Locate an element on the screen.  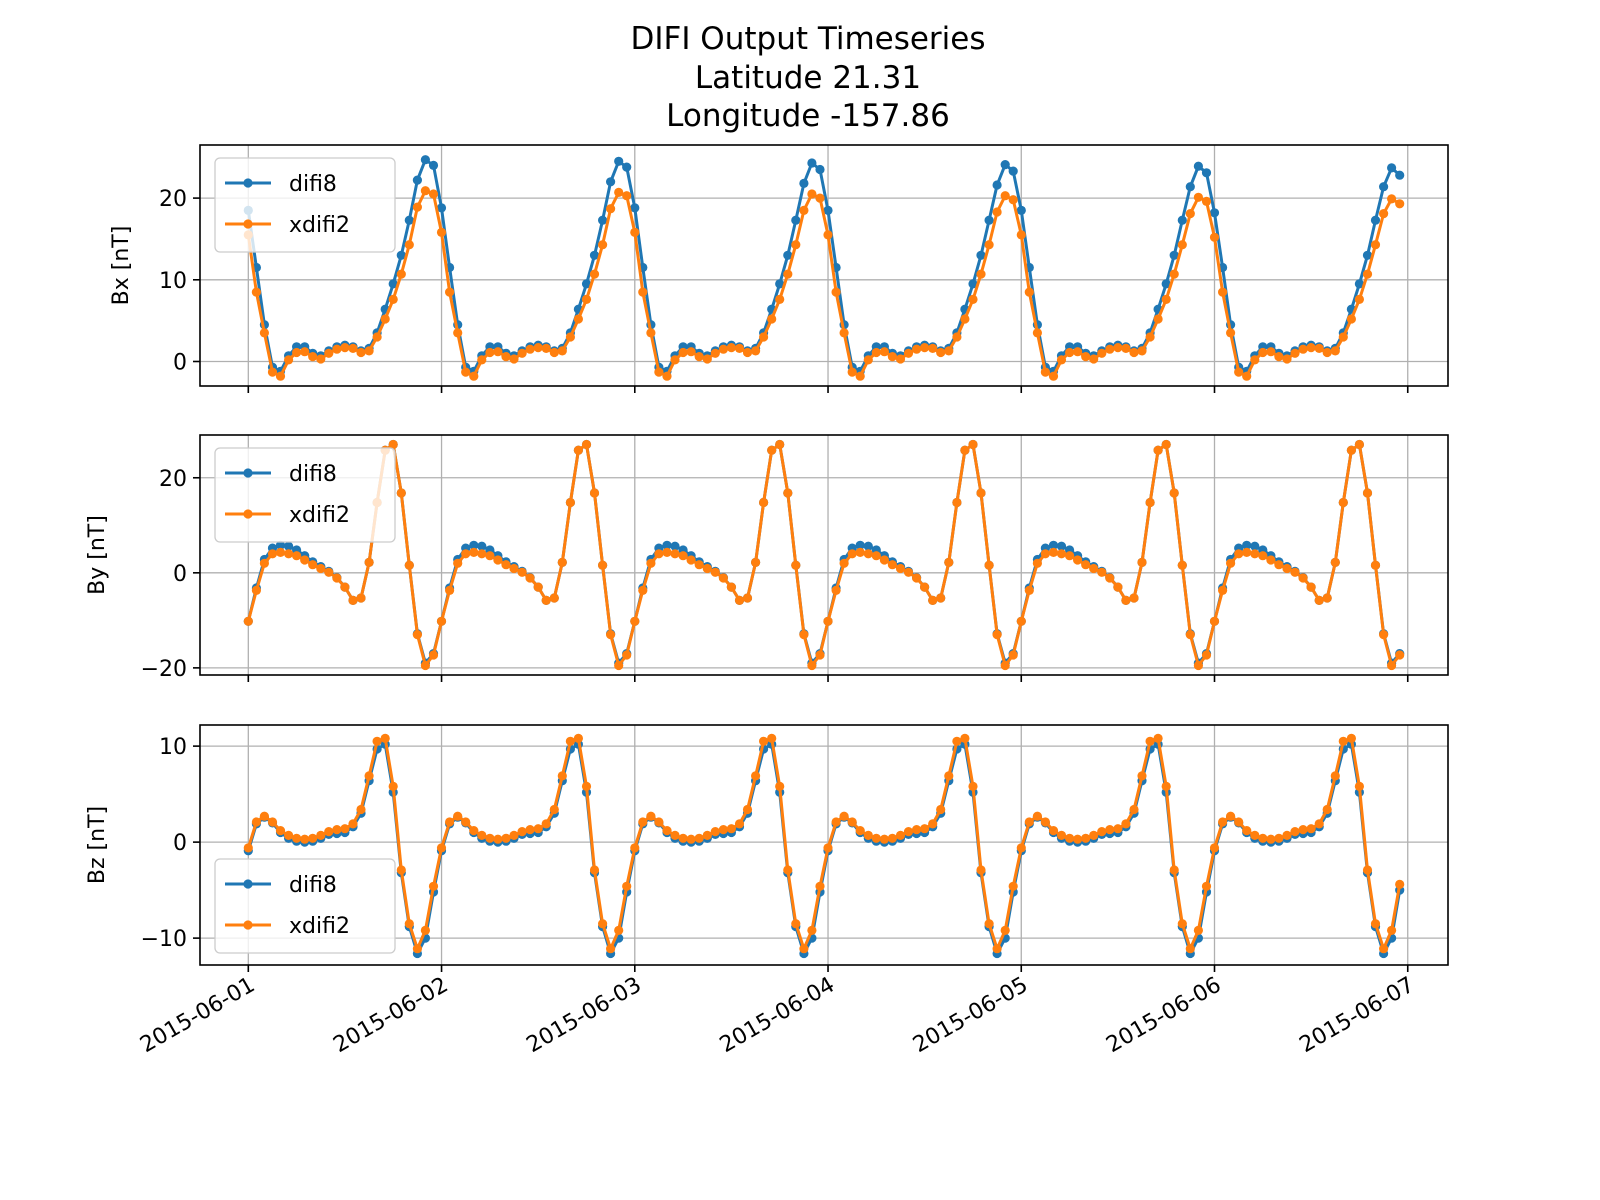
y-axis-label: By [nT] is located at coordinates (97, 555).